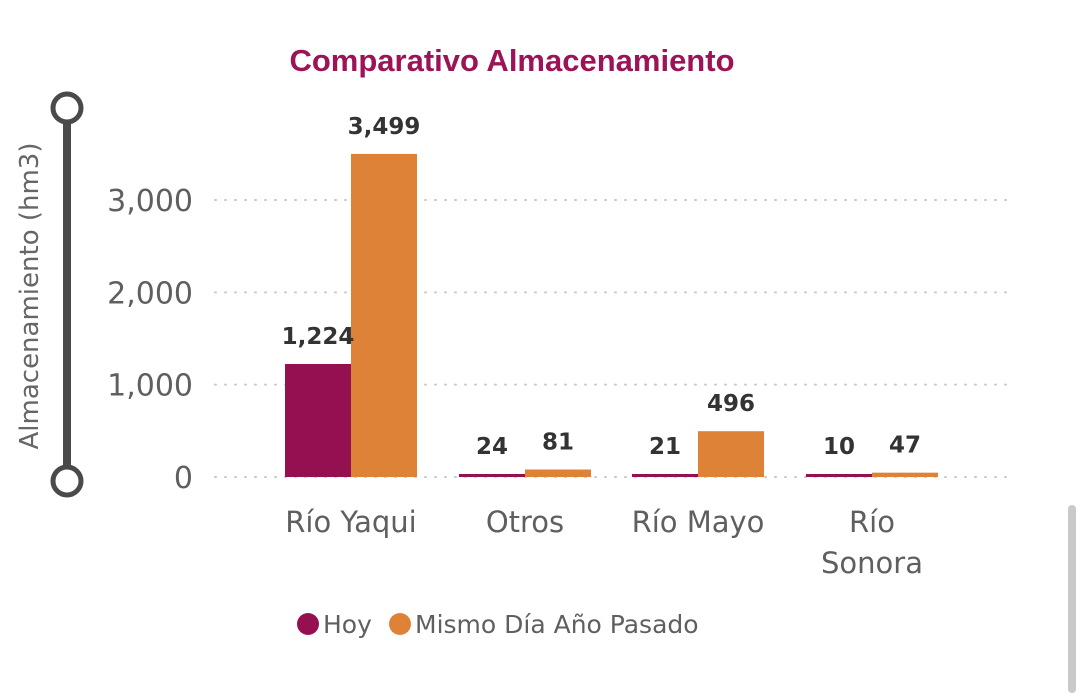 This screenshot has width=1080, height=693. What do you see at coordinates (400, 624) in the screenshot?
I see `legend-swatch-mismo-dia` at bounding box center [400, 624].